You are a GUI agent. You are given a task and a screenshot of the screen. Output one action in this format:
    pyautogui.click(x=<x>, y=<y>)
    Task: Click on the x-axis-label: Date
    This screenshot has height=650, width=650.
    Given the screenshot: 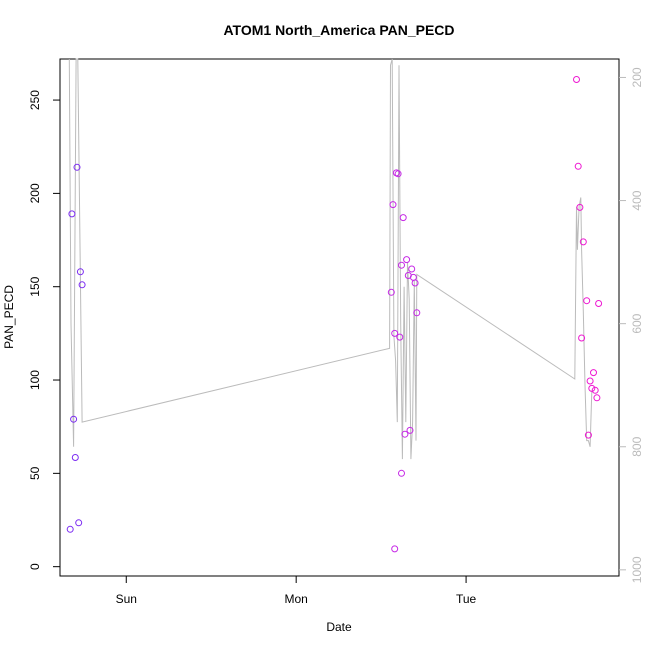 What is the action you would take?
    pyautogui.click(x=339, y=627)
    